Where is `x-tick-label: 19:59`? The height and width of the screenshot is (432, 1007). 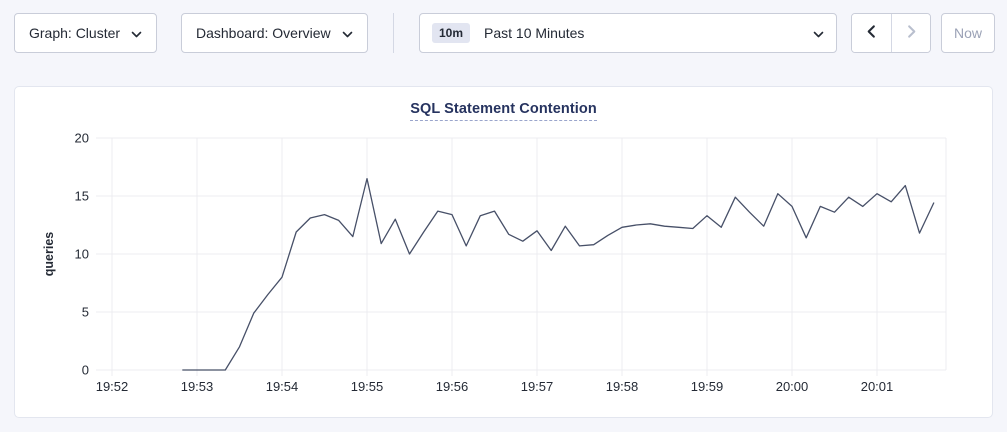
x-tick-label: 19:59 is located at coordinates (707, 386).